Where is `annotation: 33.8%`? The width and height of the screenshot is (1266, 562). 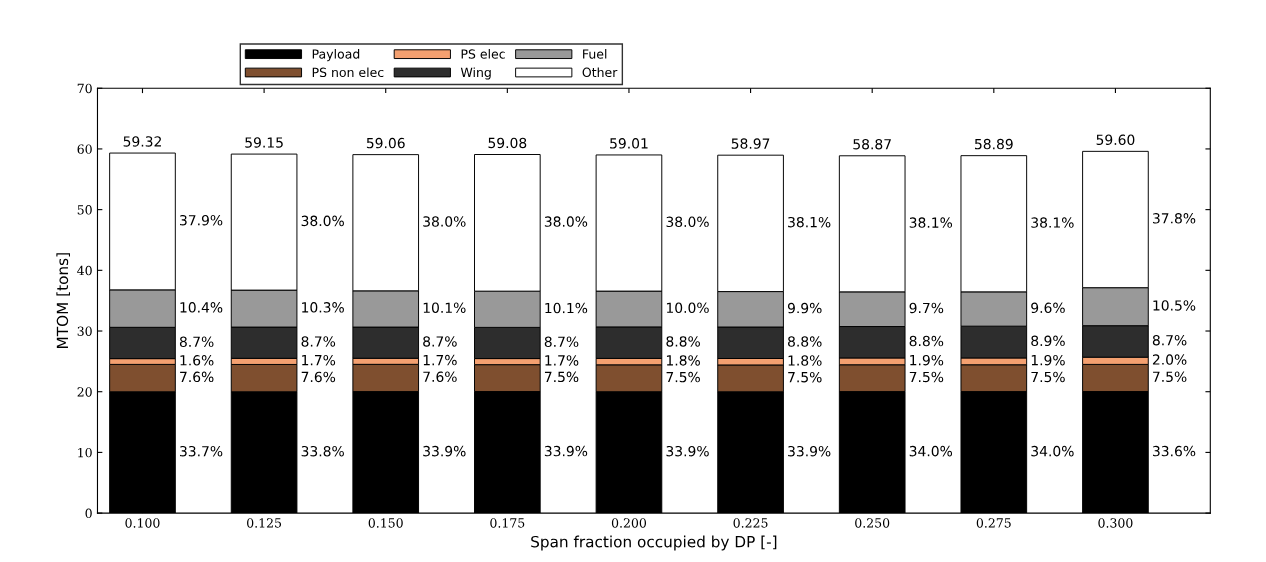 annotation: 33.8% is located at coordinates (322, 451).